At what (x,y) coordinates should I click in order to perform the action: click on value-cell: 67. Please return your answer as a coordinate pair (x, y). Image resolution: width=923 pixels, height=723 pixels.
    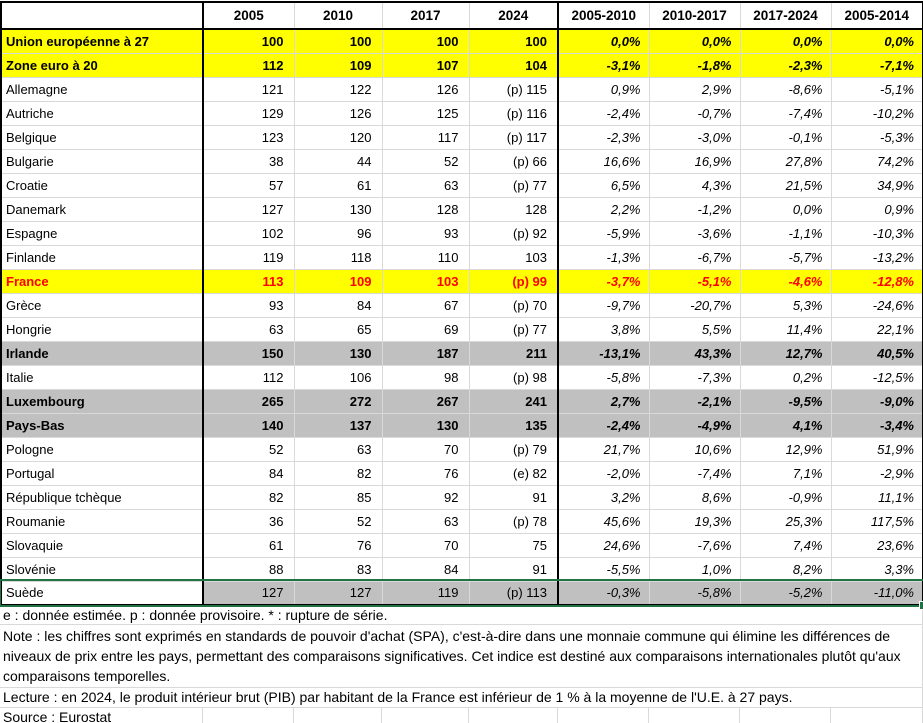
    Looking at the image, I should click on (425, 305).